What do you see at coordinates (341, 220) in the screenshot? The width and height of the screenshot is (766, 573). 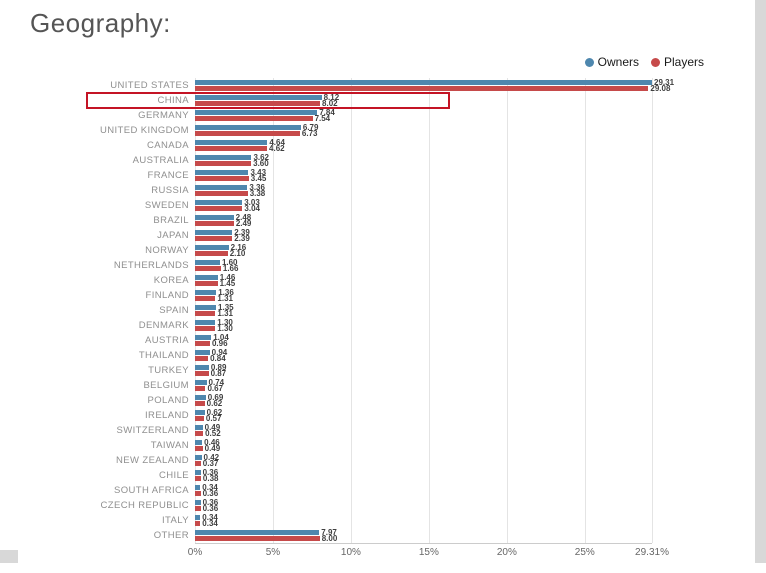 I see `chart-row: BRAZIL 2.48 2.49` at bounding box center [341, 220].